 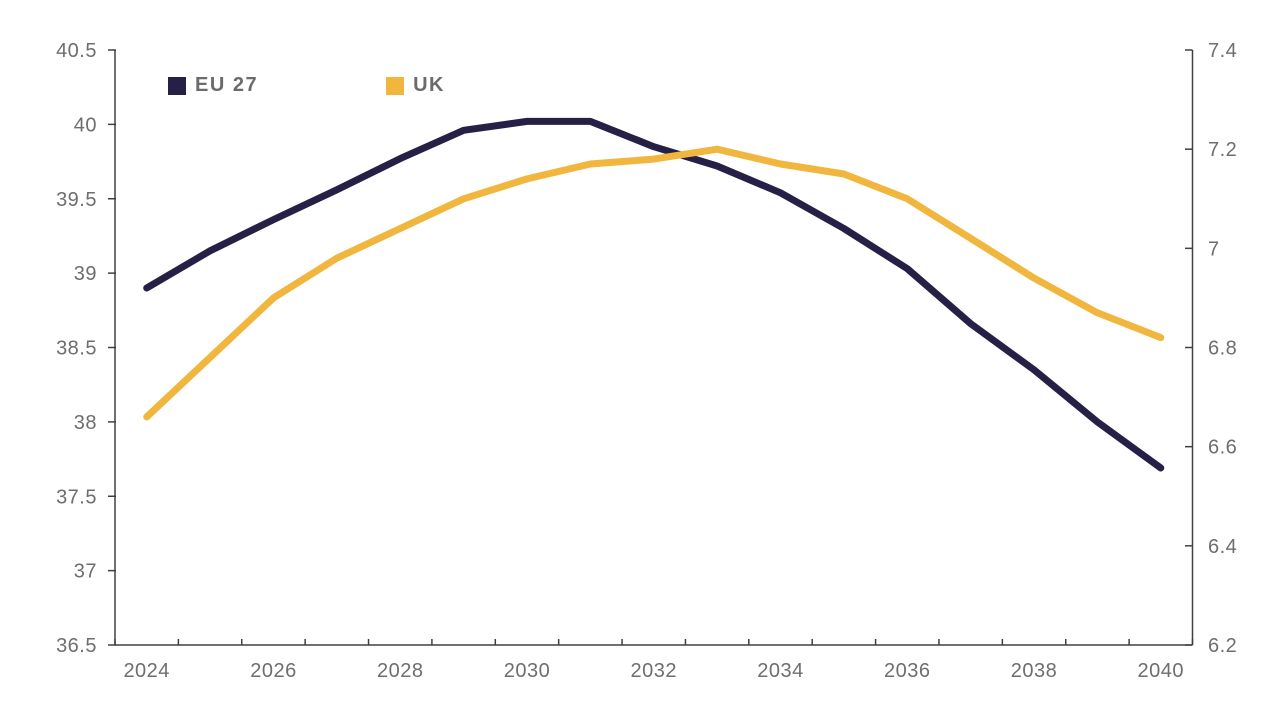 What do you see at coordinates (429, 85) in the screenshot?
I see `legend-label-uk: UK` at bounding box center [429, 85].